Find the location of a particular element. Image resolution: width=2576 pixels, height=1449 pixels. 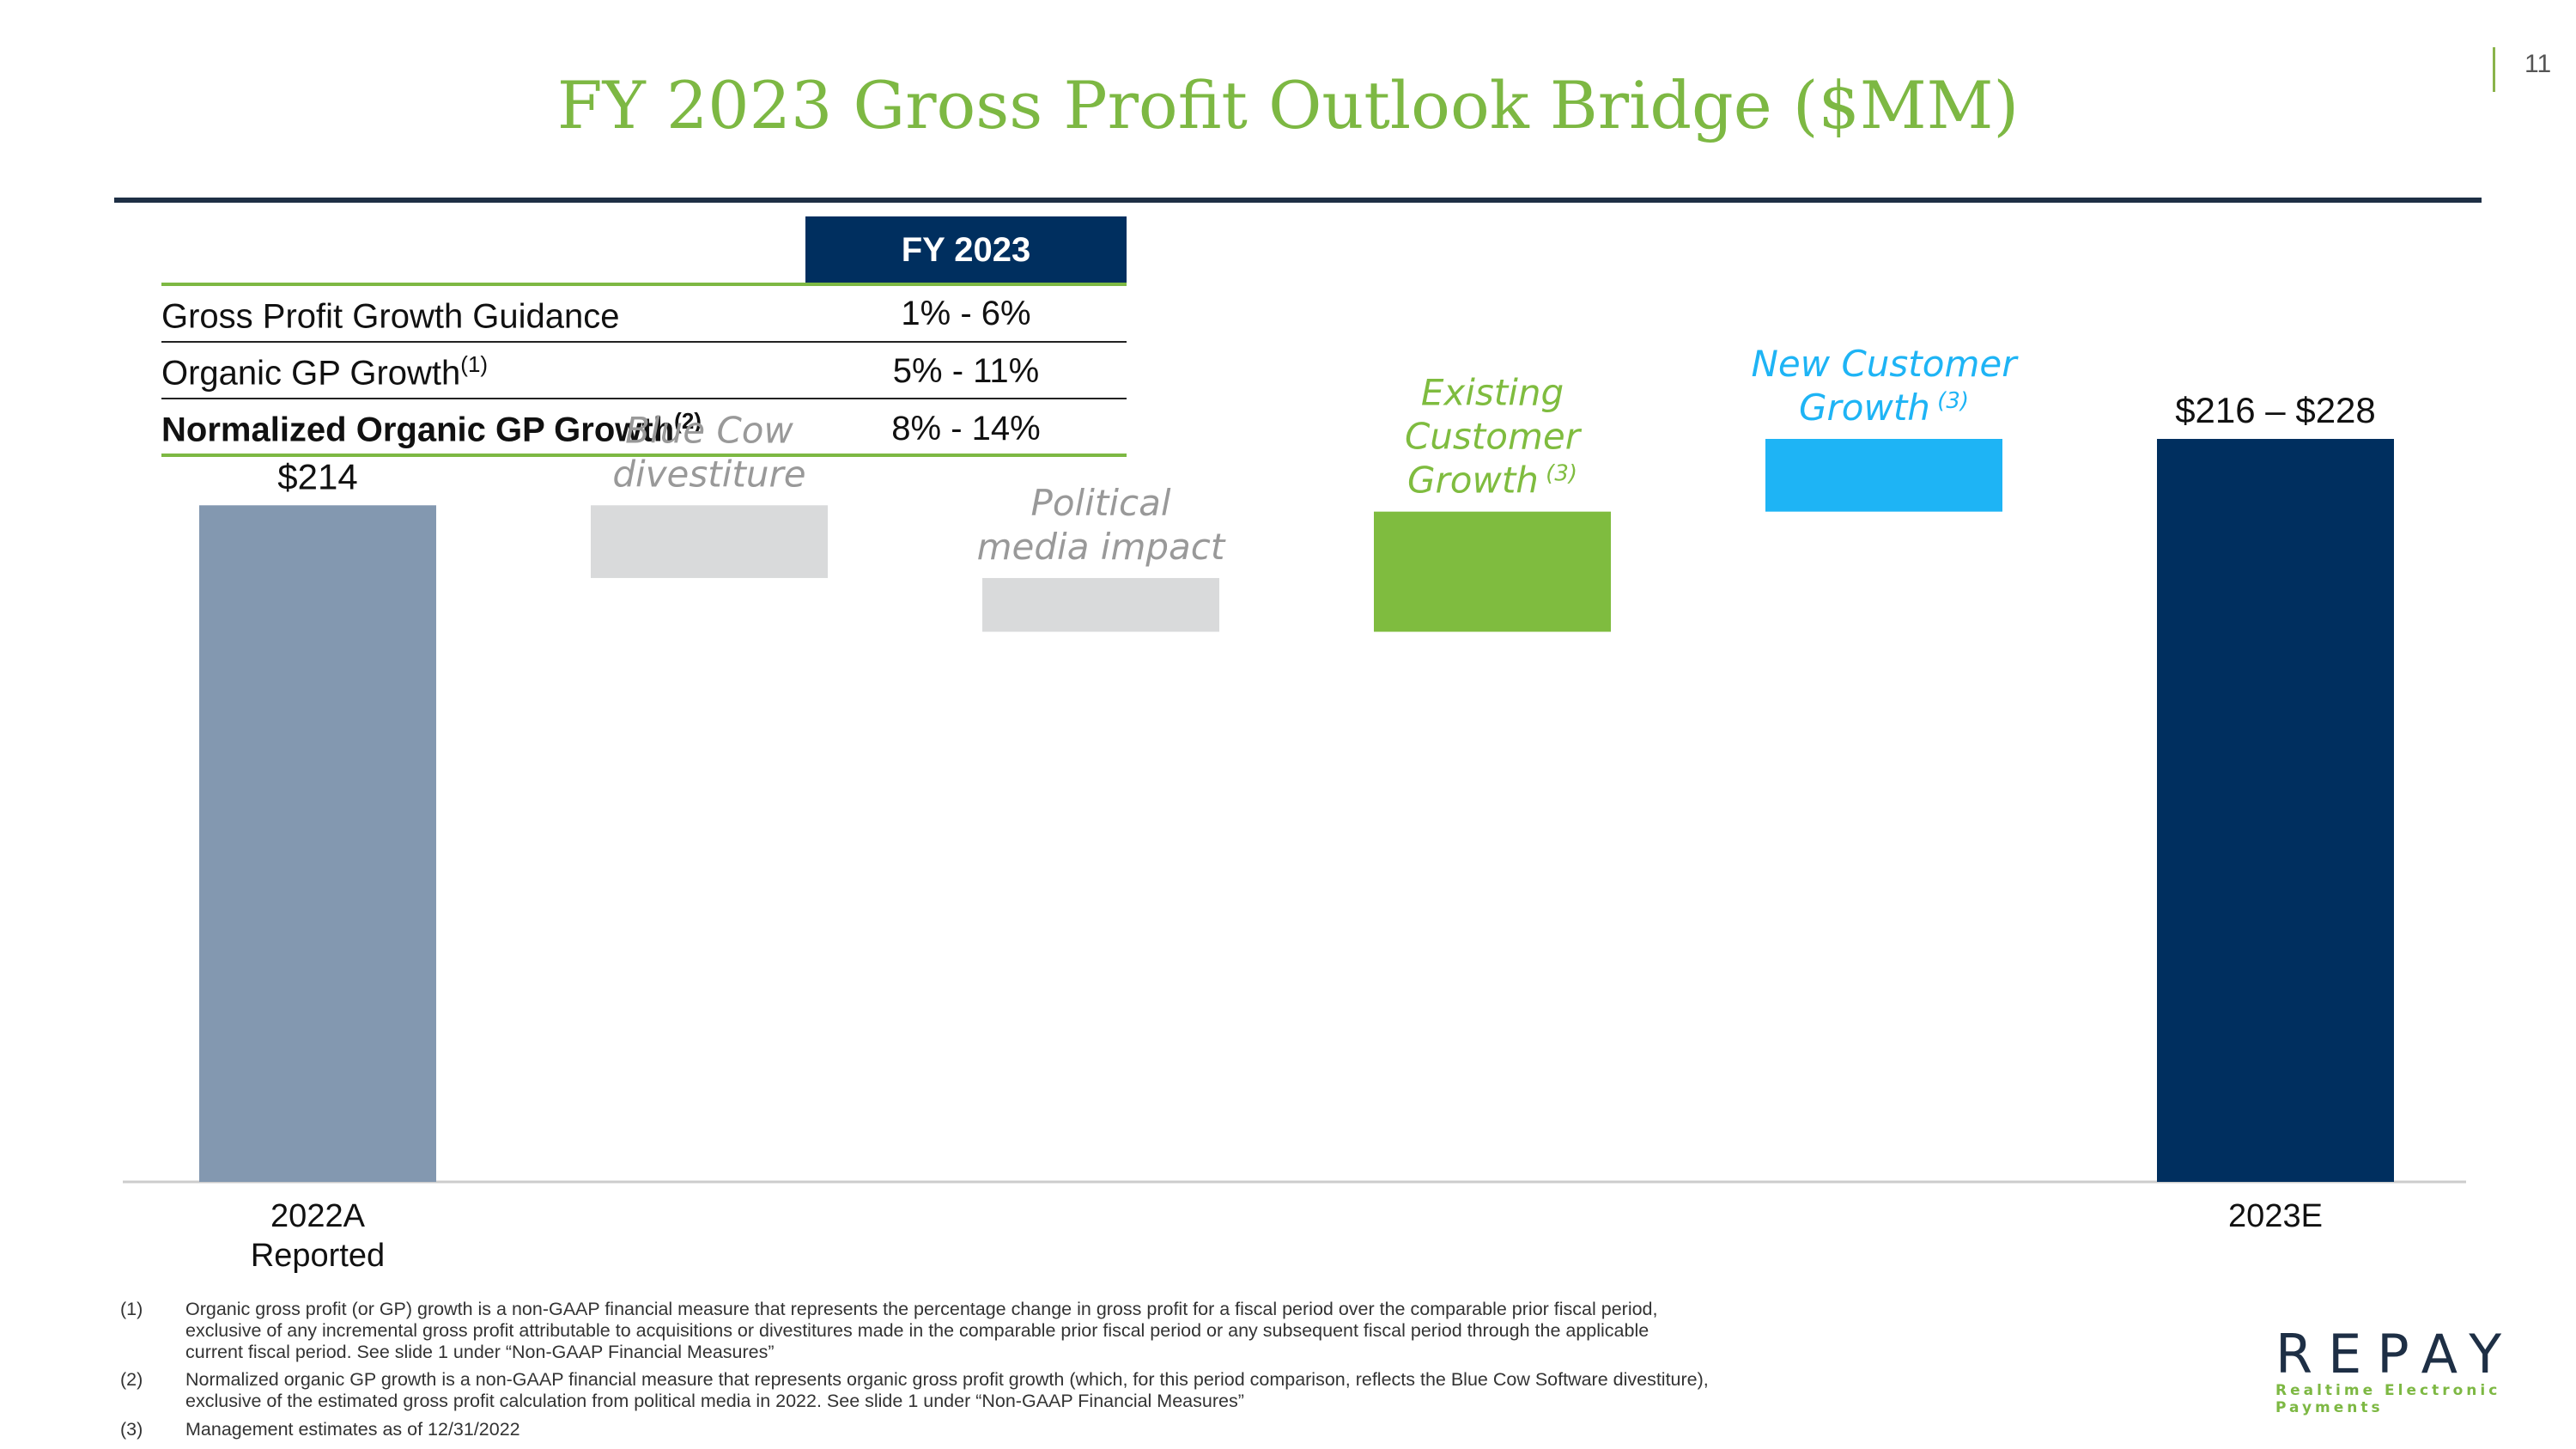

repay-logo: REPAY Realtime Electronic Payments is located at coordinates (2426, 1369).